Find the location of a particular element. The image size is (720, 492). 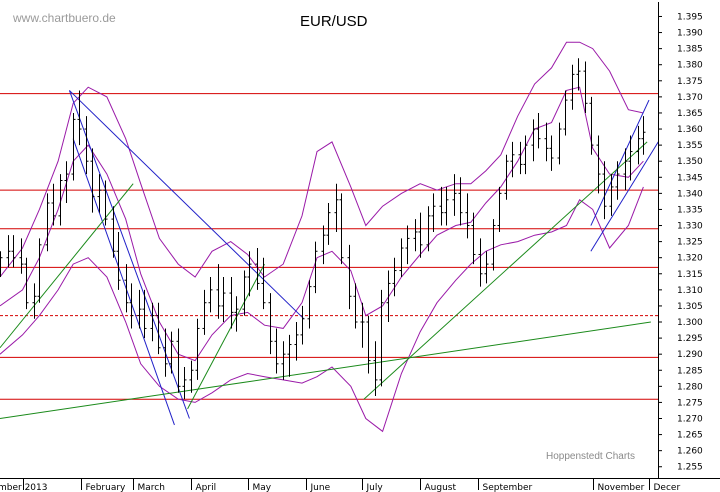

y-tick-label: 1.300 is located at coordinates (690, 323).